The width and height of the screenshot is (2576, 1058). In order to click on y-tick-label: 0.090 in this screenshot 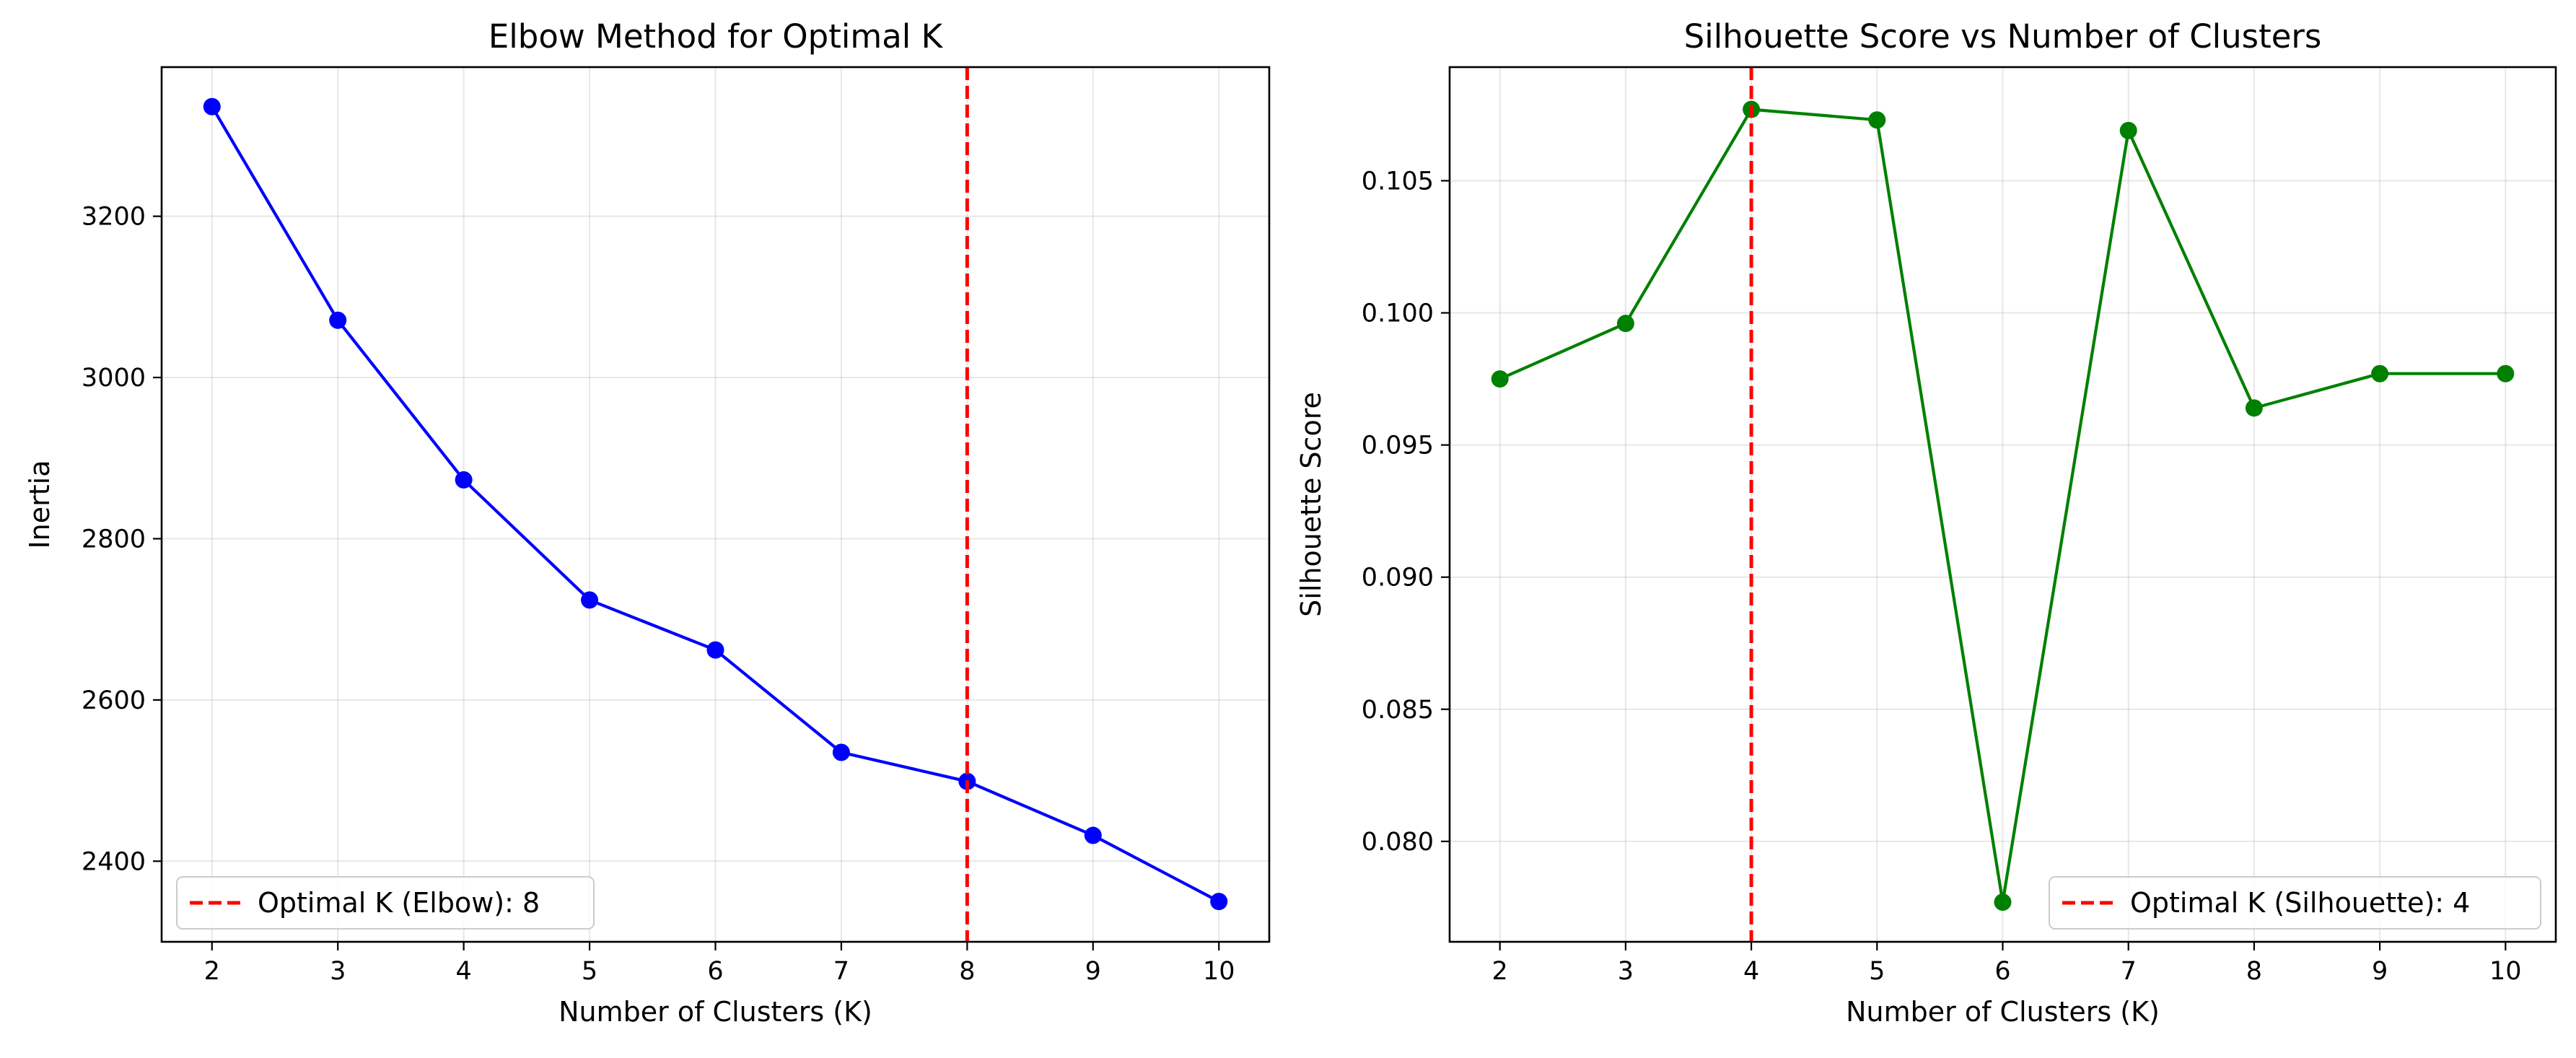, I will do `click(1398, 578)`.